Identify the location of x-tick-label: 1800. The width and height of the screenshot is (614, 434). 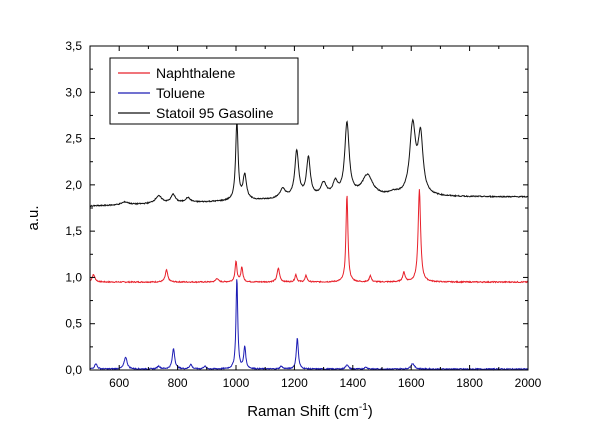
(469, 383).